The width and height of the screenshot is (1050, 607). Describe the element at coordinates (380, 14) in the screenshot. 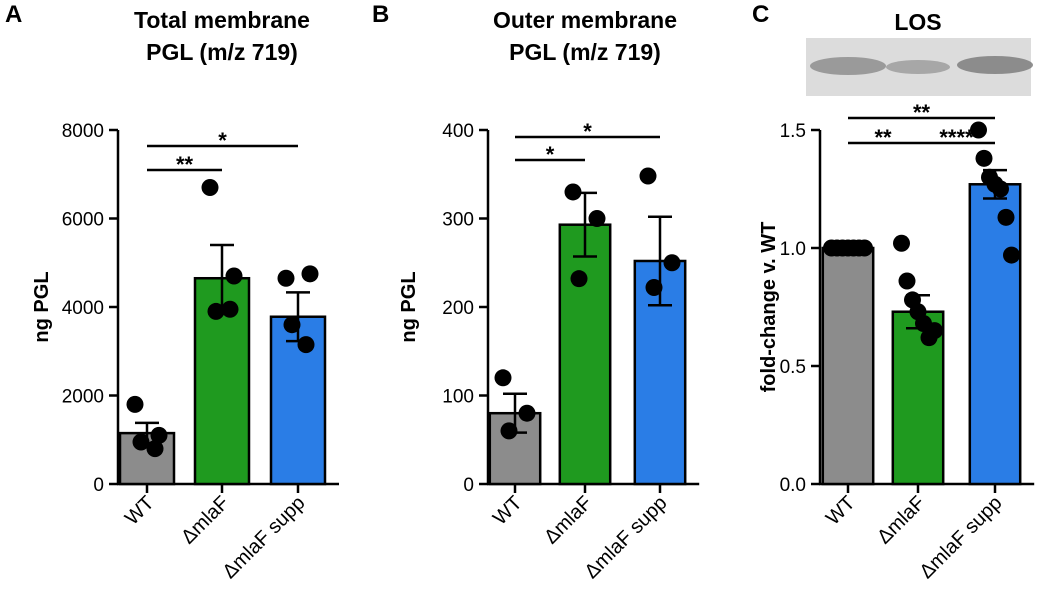

I see `panel-letter: B` at that location.